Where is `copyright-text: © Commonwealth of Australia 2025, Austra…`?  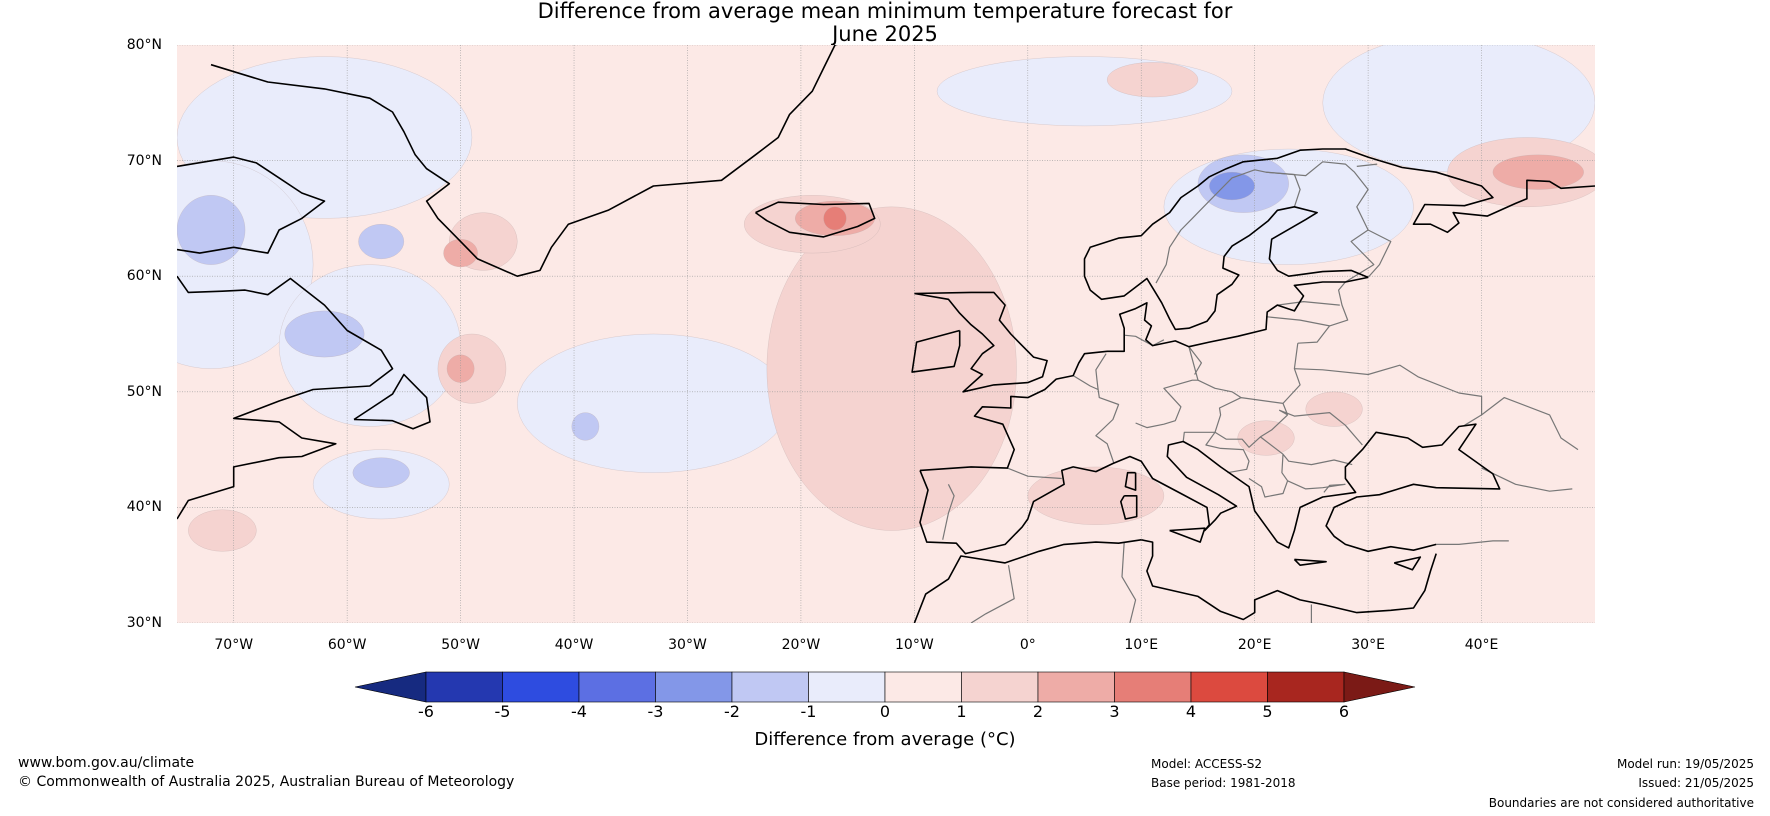 copyright-text: © Commonwealth of Australia 2025, Austra… is located at coordinates (266, 782).